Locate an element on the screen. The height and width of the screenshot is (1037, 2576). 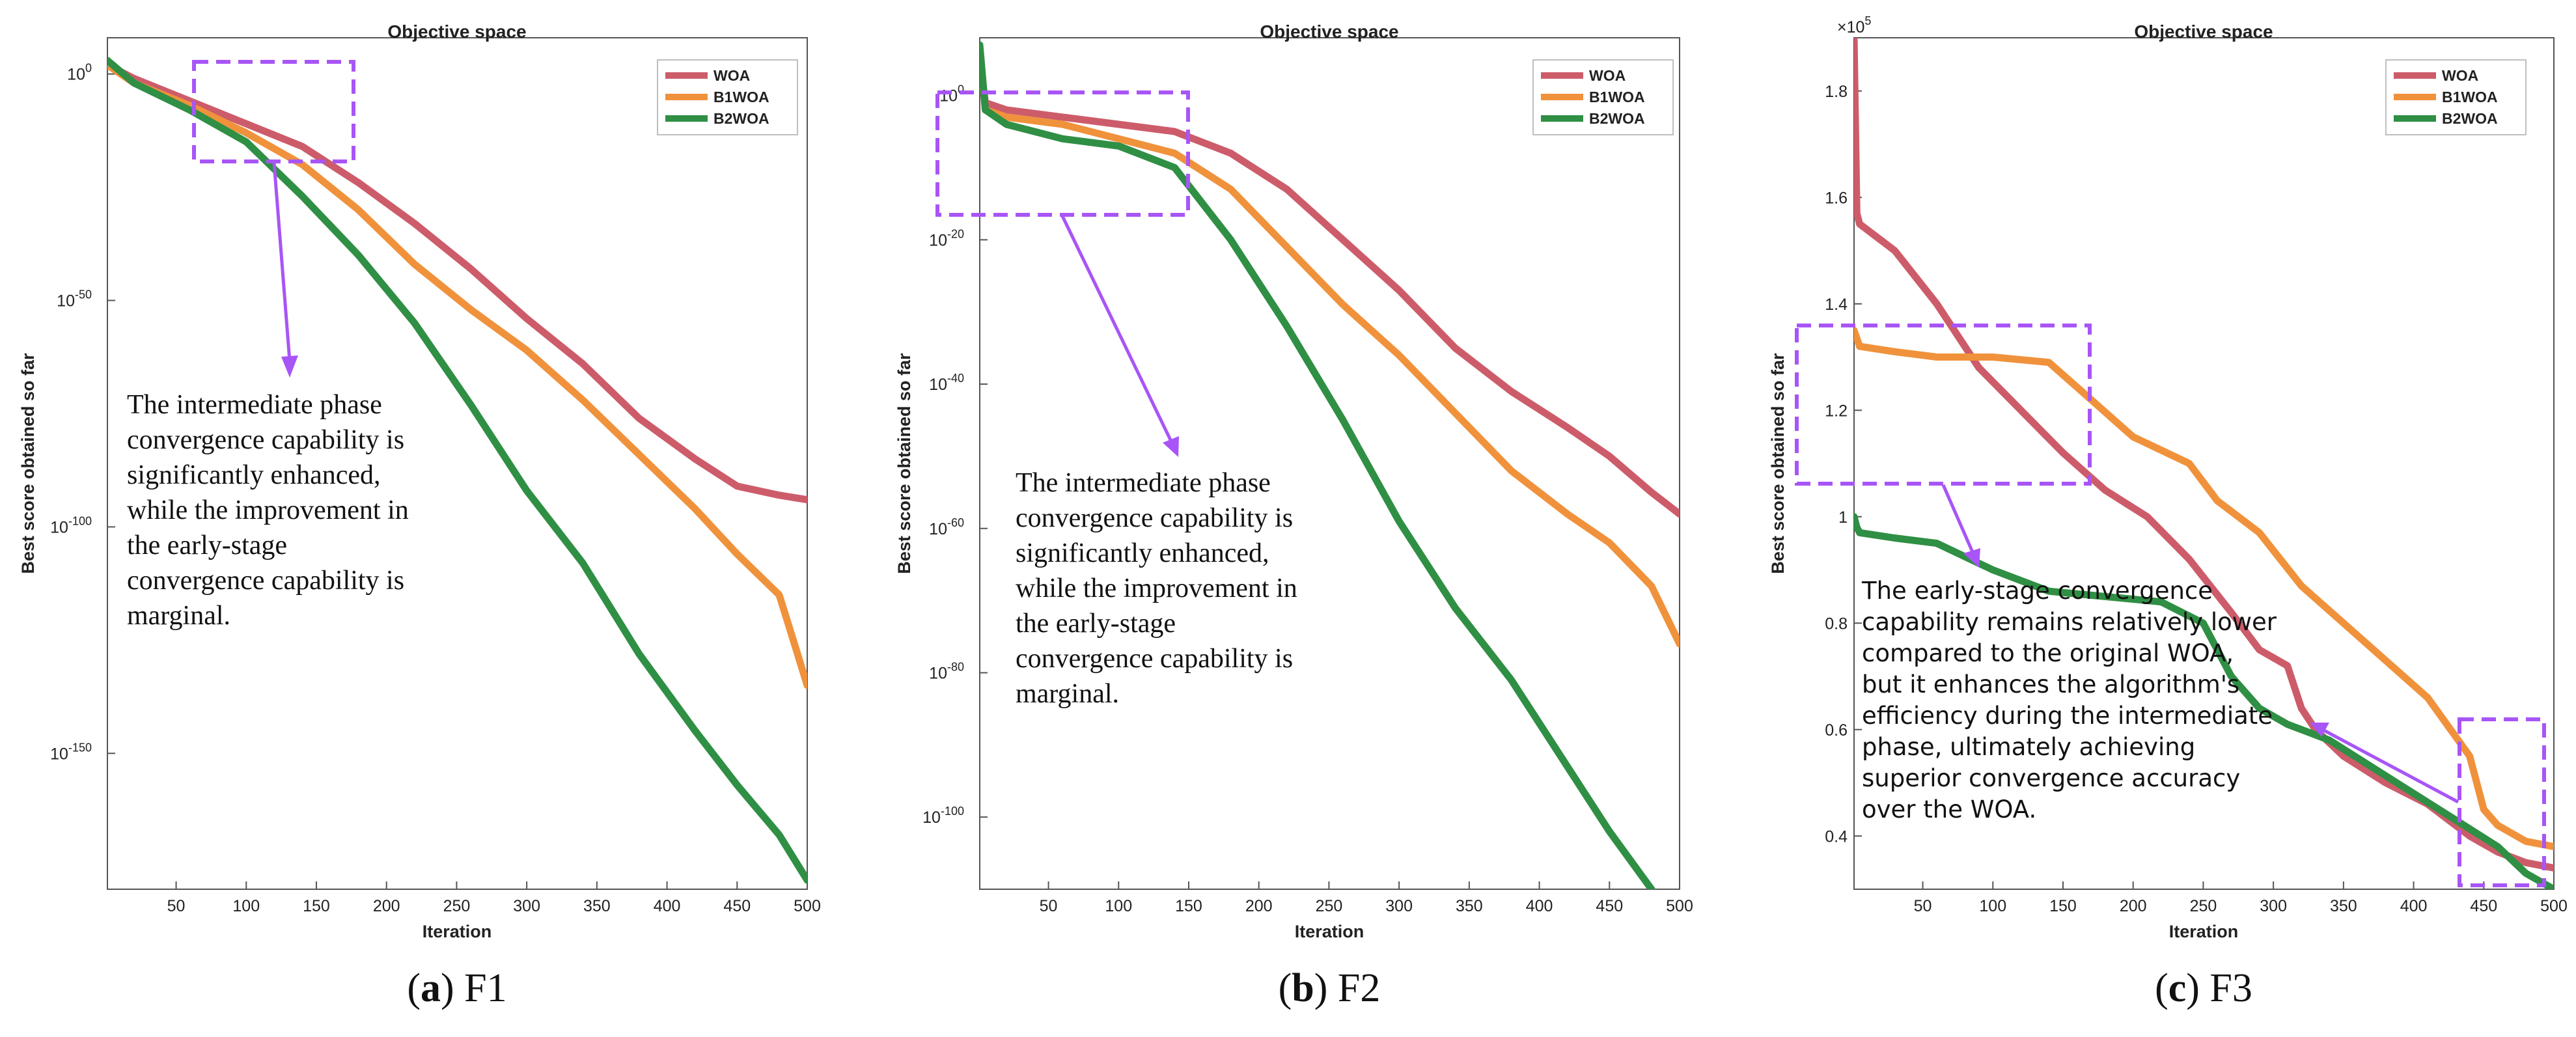
panel-a-y-axis-label: Best score obtained so far is located at coordinates (28, 463).